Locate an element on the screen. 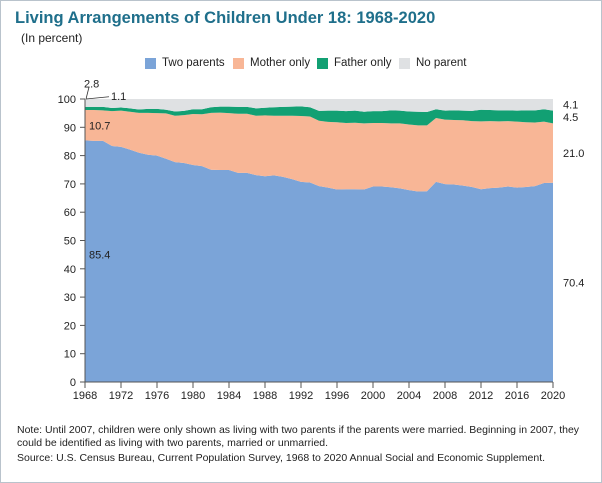 The width and height of the screenshot is (602, 483). x-tick-label-2000: 2000 is located at coordinates (373, 396).